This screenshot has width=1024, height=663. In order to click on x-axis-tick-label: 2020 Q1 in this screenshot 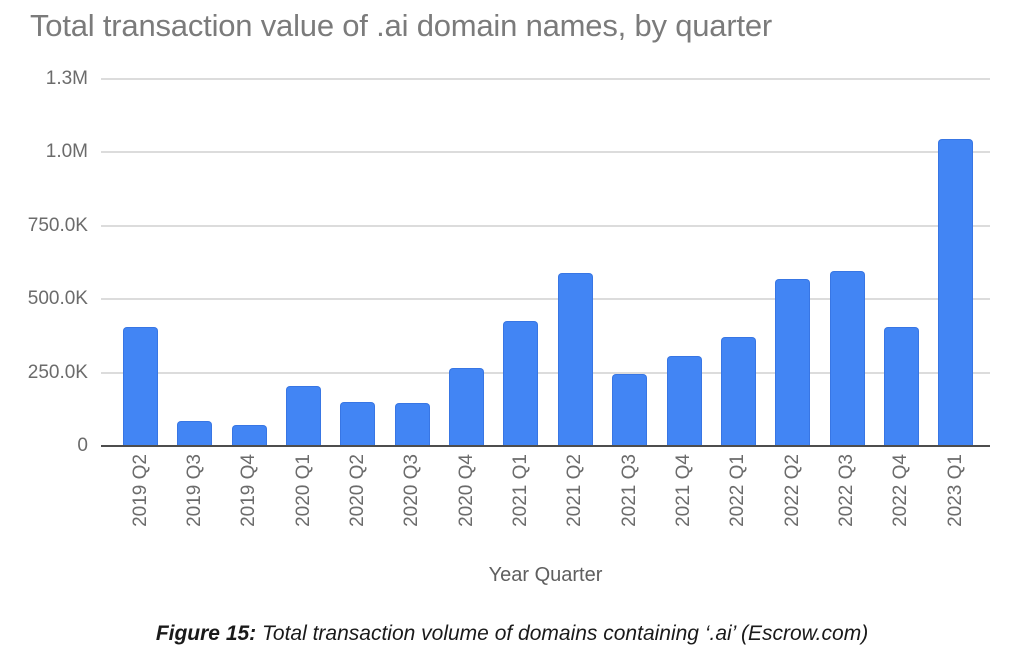, I will do `click(303, 490)`.